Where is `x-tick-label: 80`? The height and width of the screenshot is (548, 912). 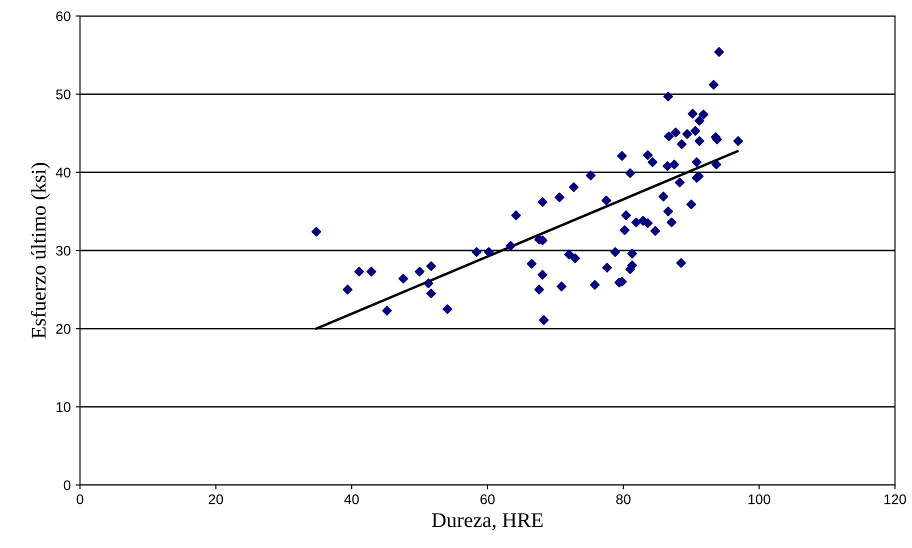 x-tick-label: 80 is located at coordinates (623, 499).